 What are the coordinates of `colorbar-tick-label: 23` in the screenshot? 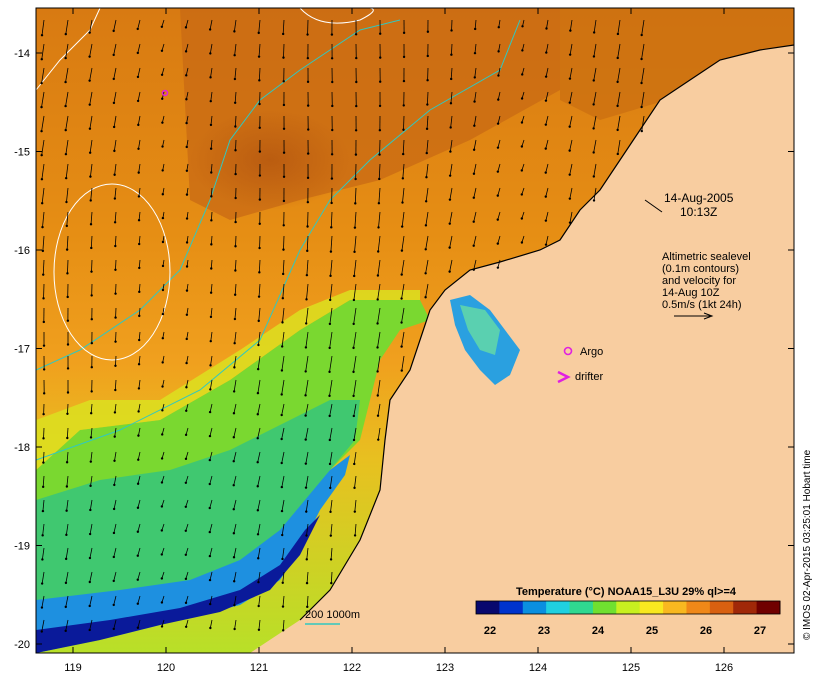 It's located at (544, 631).